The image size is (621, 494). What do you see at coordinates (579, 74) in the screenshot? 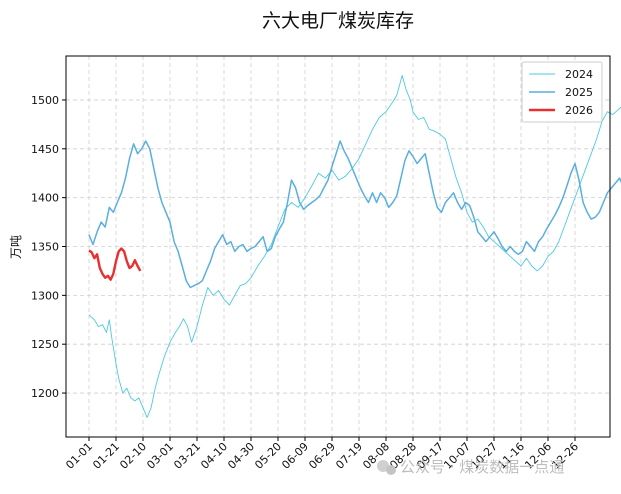
I see `legend-label: 2024` at bounding box center [579, 74].